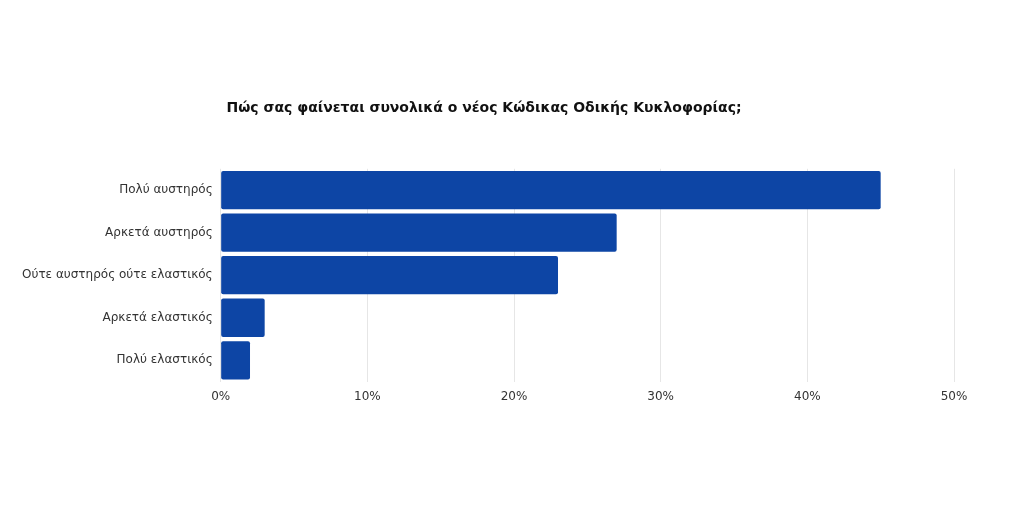 The height and width of the screenshot is (512, 1024). What do you see at coordinates (367, 395) in the screenshot?
I see `x-tick-label: 10%` at bounding box center [367, 395].